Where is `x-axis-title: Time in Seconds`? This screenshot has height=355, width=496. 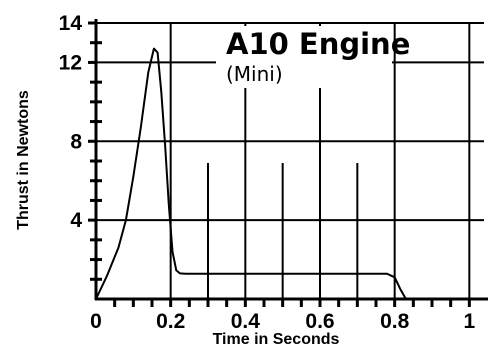
x-axis-title: Time in Seconds is located at coordinates (276, 339).